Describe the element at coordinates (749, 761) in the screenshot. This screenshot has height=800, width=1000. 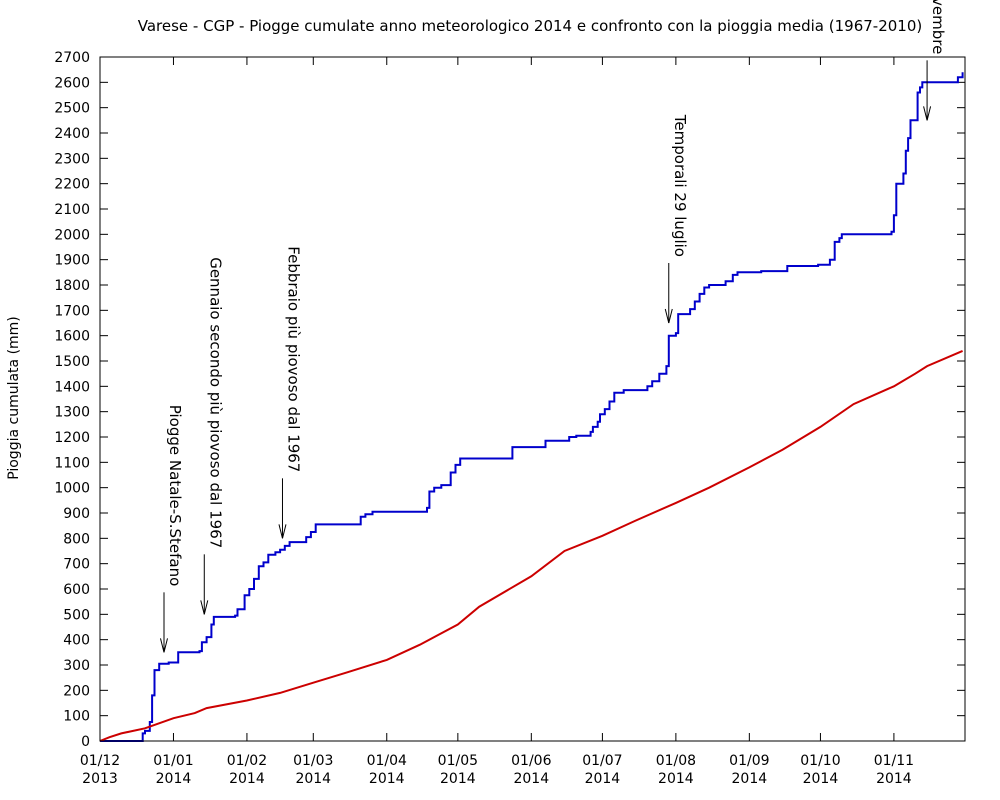
I see `x-tick-label: 01/09` at that location.